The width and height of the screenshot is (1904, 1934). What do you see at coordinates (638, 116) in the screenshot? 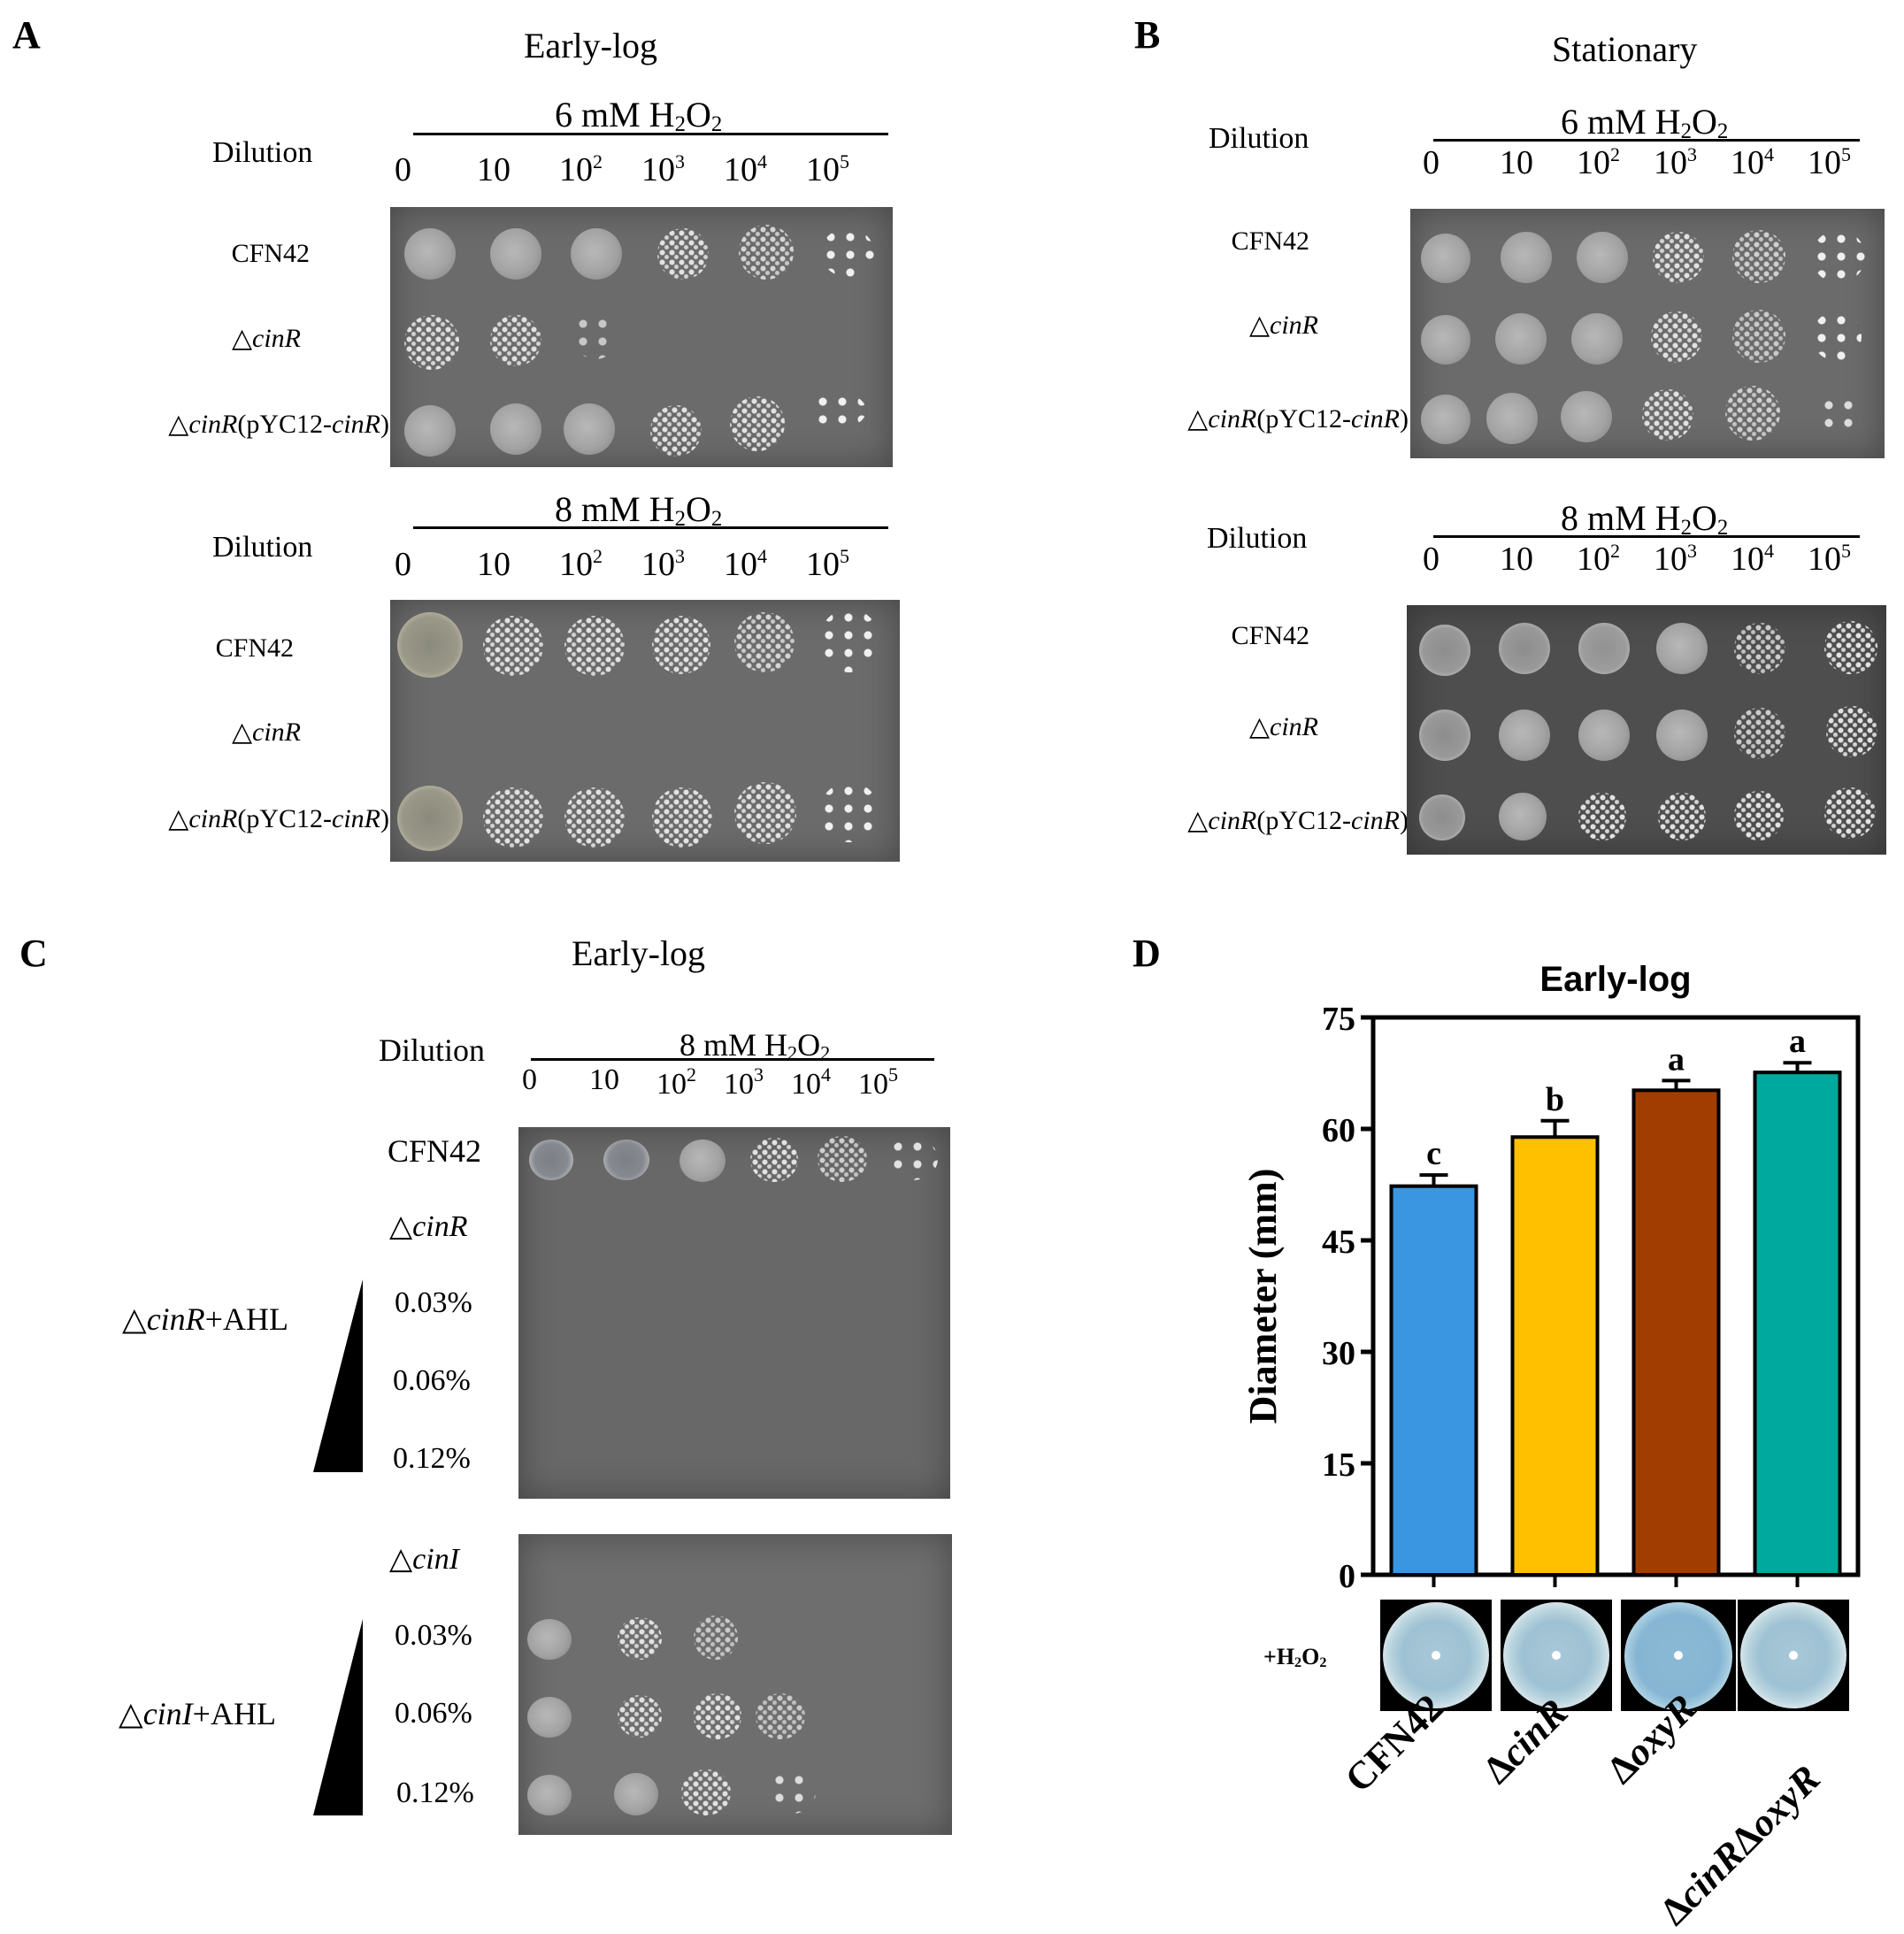
I see `panel-a-top-condition: 6 mM H2O2` at bounding box center [638, 116].